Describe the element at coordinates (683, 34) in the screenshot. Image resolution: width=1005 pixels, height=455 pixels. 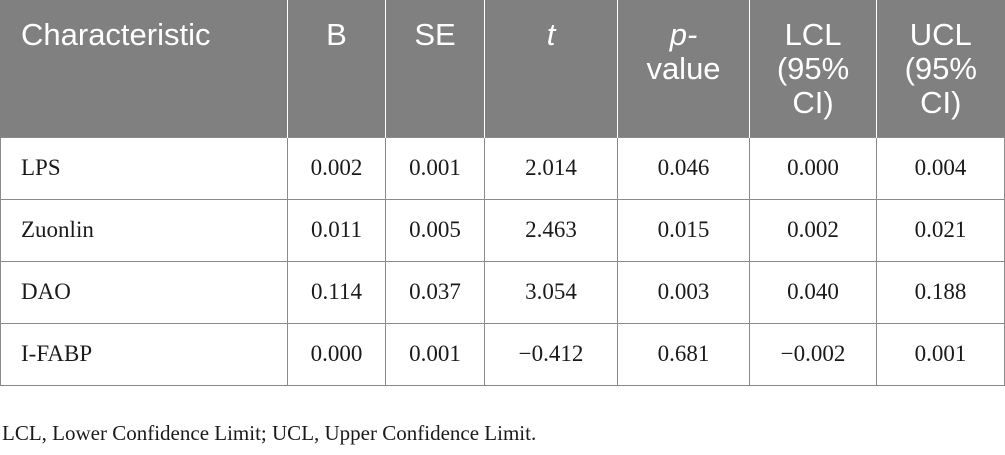
I see `header-label: p-` at that location.